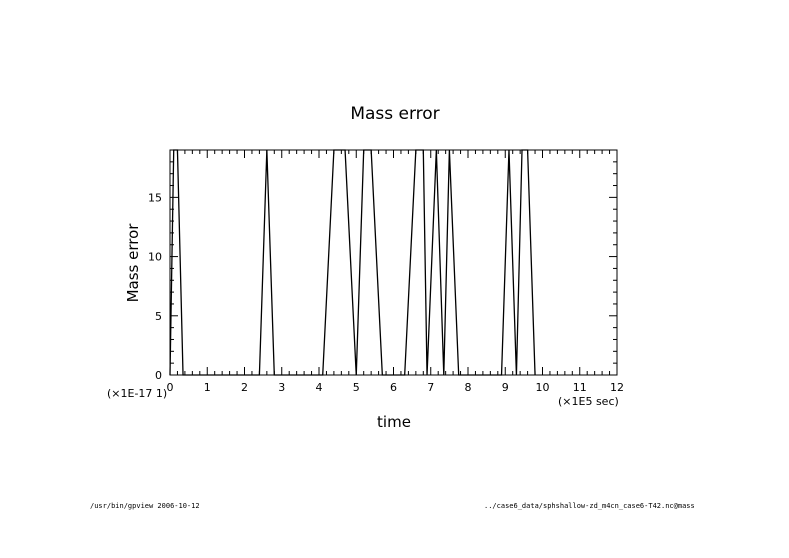  I want to click on x-scale-label: (×1E5 sec), so click(588, 401).